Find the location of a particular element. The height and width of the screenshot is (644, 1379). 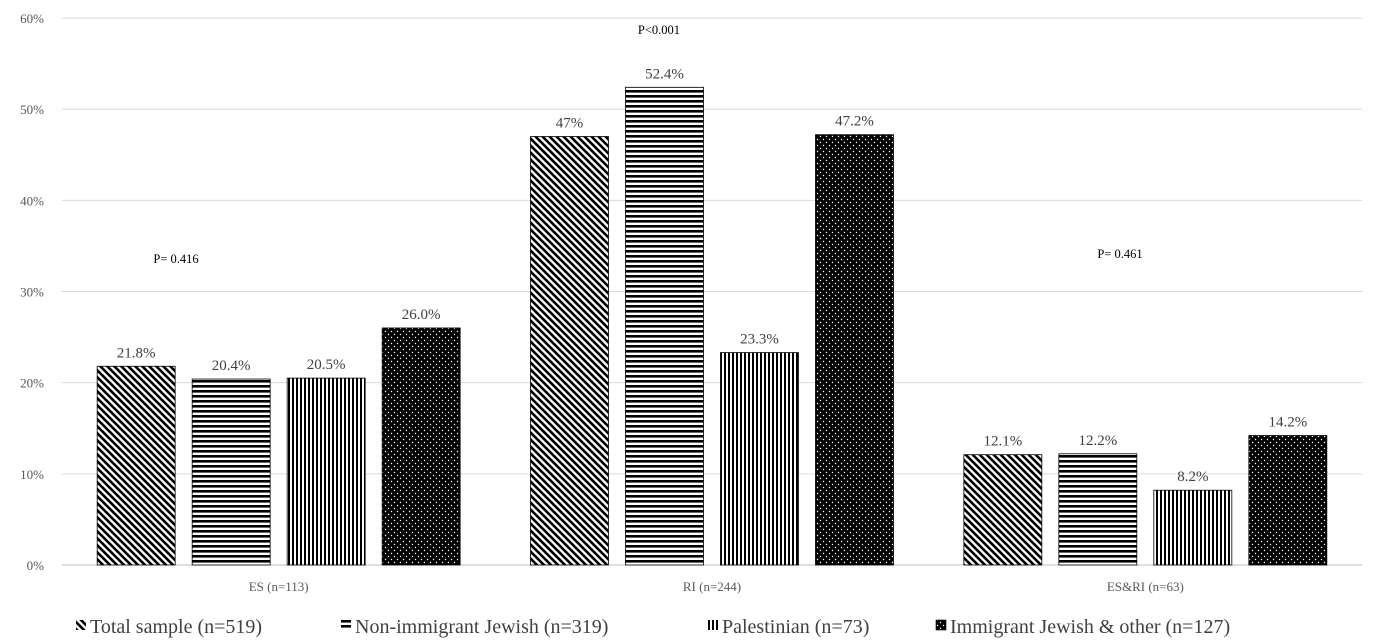

data-label: 26.0% is located at coordinates (421, 315).